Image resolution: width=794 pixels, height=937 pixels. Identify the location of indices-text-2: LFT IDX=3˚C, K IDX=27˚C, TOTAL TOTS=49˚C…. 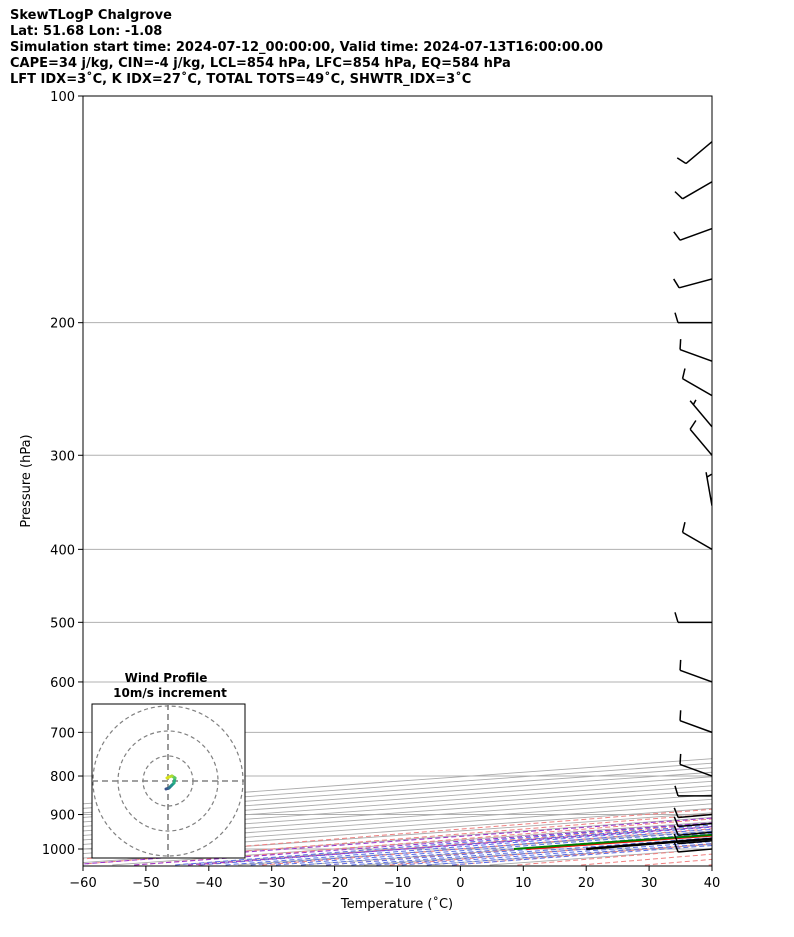
(241, 79).